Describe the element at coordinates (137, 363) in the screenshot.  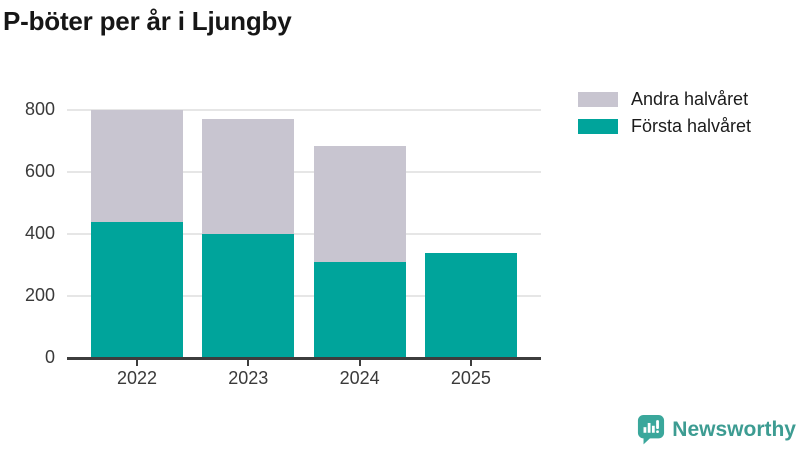
I see `x-tick-2022` at that location.